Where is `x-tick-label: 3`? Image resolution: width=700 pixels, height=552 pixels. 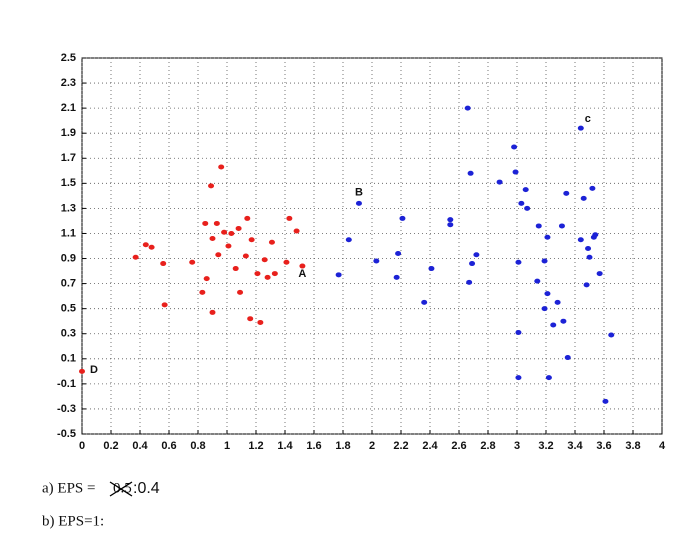
x-tick-label: 3 is located at coordinates (517, 446).